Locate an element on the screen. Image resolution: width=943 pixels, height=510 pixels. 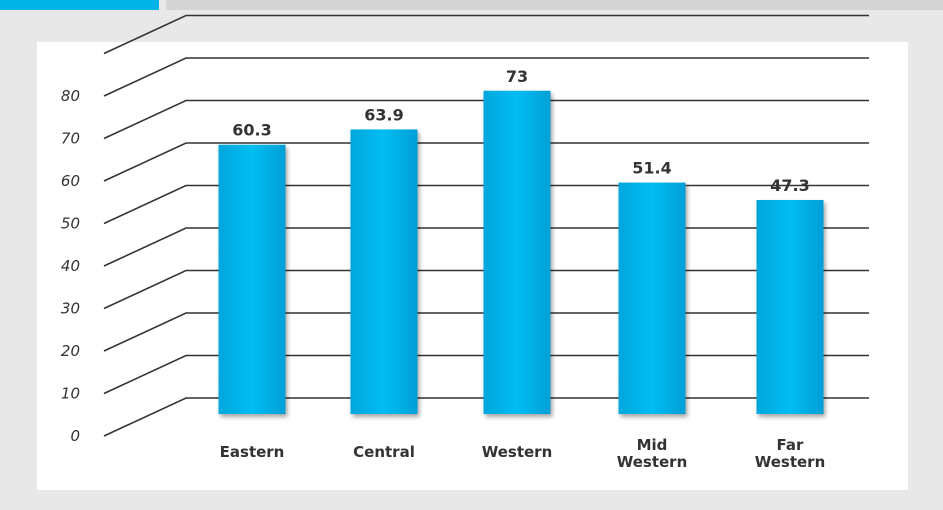
y-tick-label: 80 is located at coordinates (70, 96).